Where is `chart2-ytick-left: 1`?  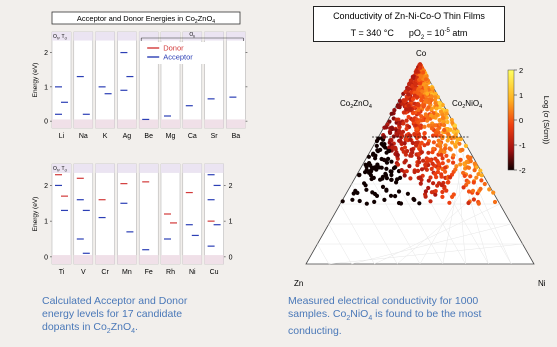
chart2-ytick-left: 1 is located at coordinates (46, 222).